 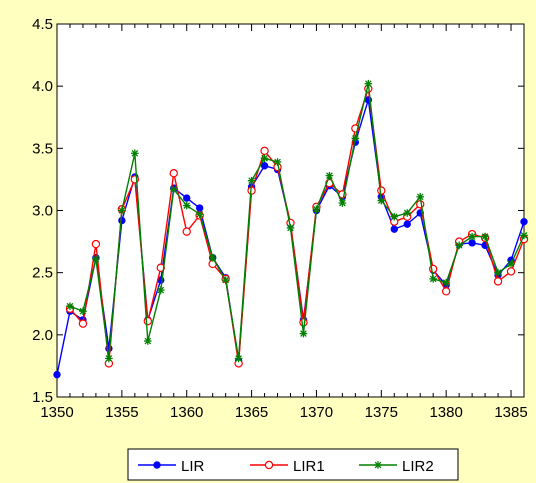 I want to click on x-tick-label: 1385, so click(x=510, y=412).